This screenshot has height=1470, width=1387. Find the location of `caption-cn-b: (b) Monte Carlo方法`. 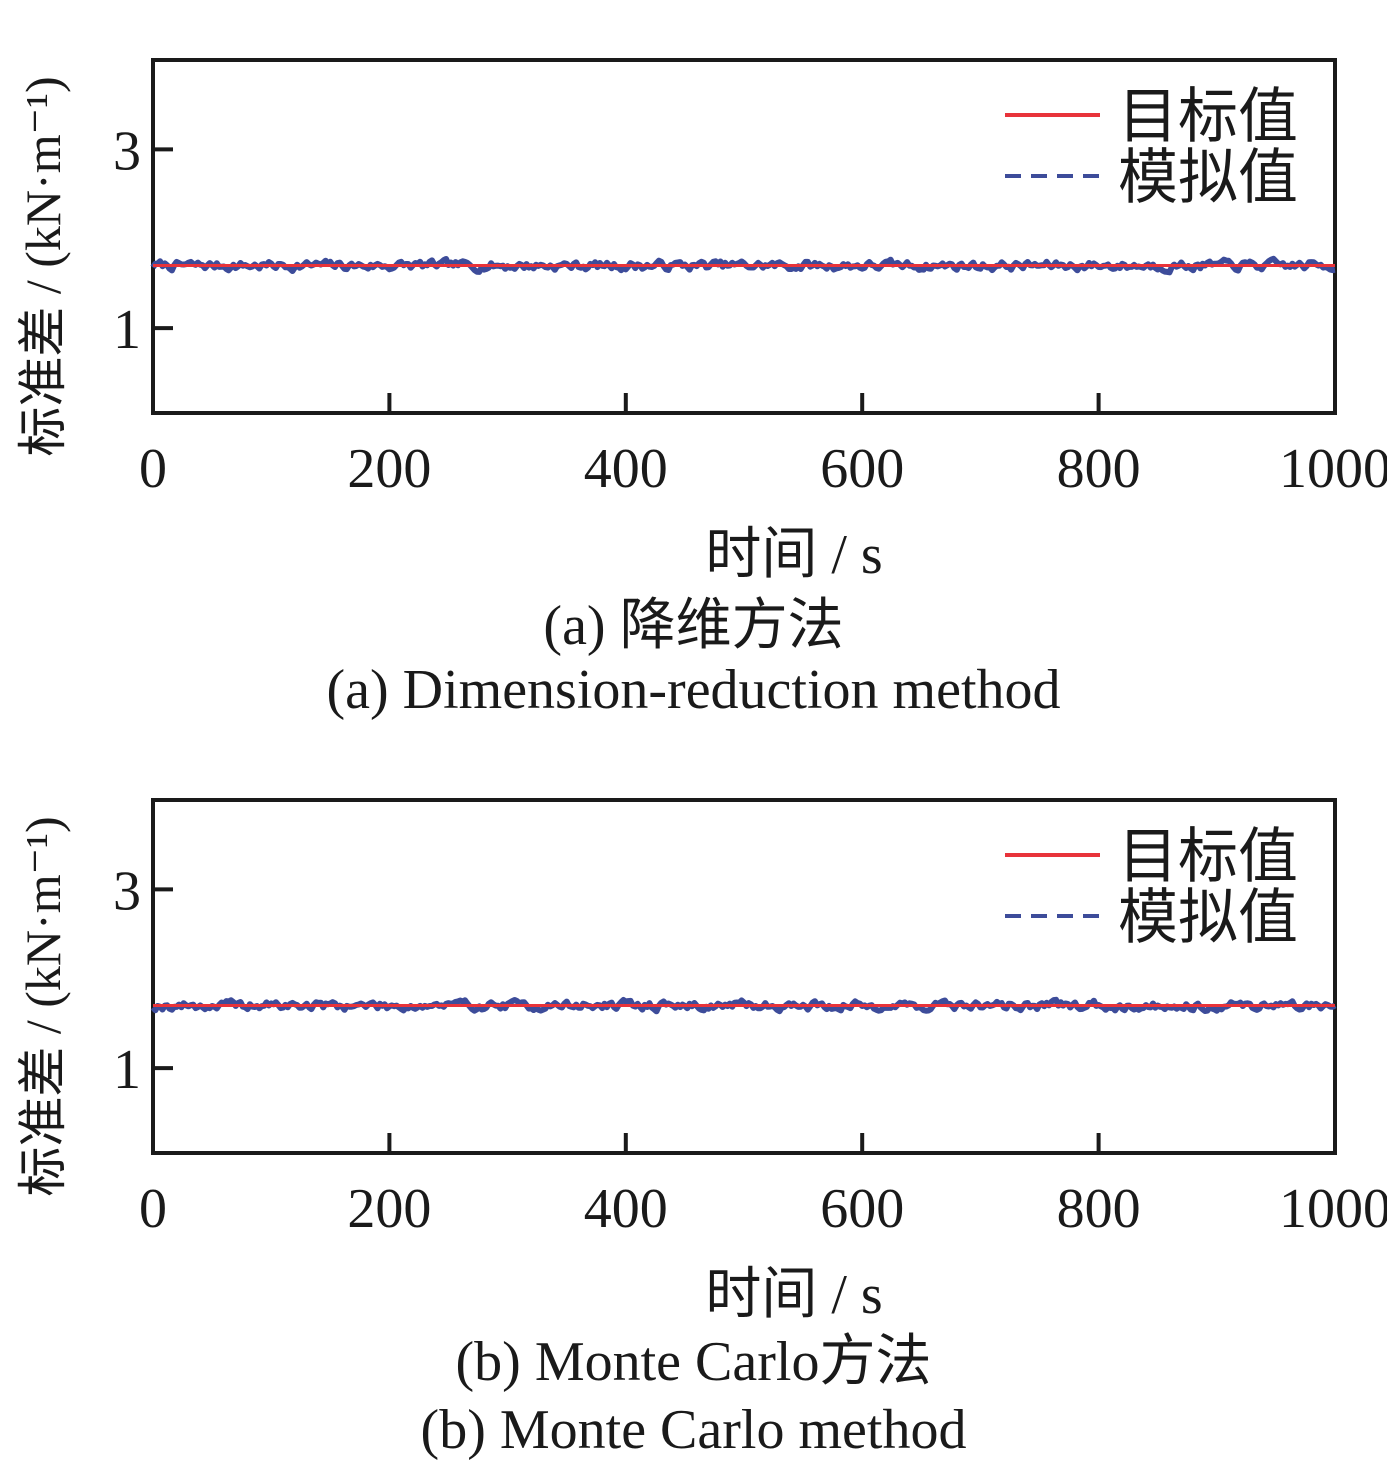

caption-cn-b: (b) Monte Carlo方法 is located at coordinates (693, 1362).